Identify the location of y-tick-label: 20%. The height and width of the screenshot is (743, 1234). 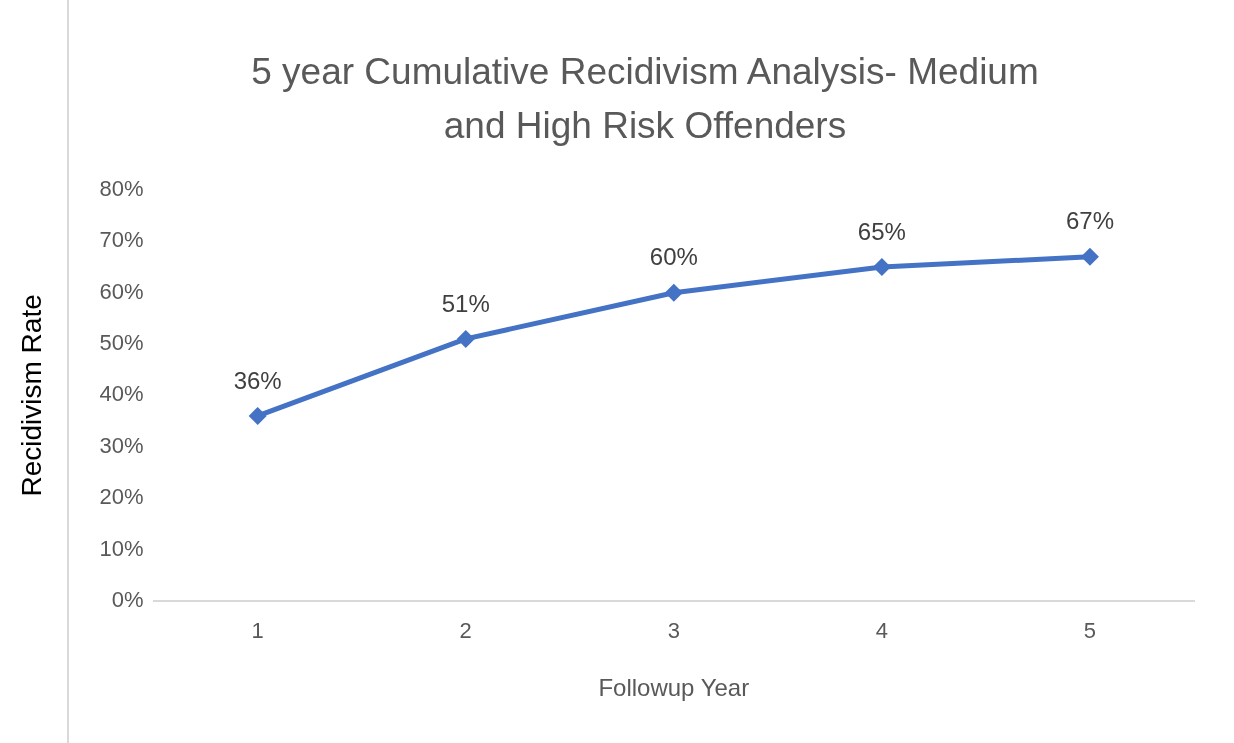
(121, 497).